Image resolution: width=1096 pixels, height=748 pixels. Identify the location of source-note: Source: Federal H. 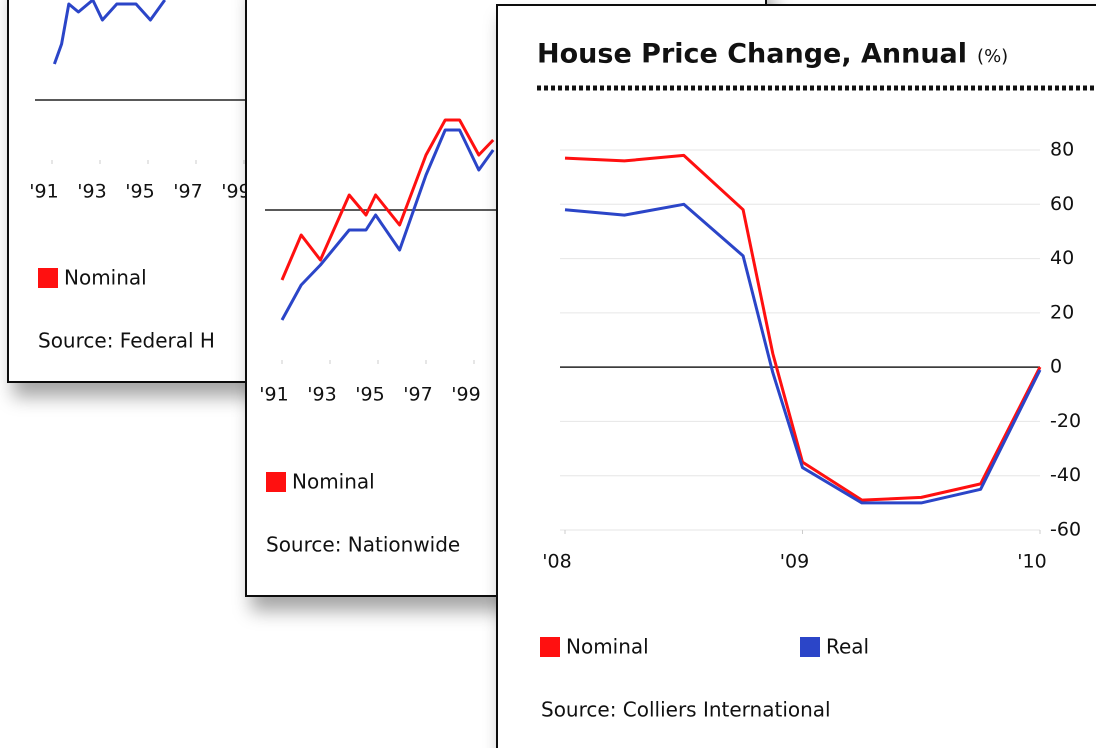
(126, 341).